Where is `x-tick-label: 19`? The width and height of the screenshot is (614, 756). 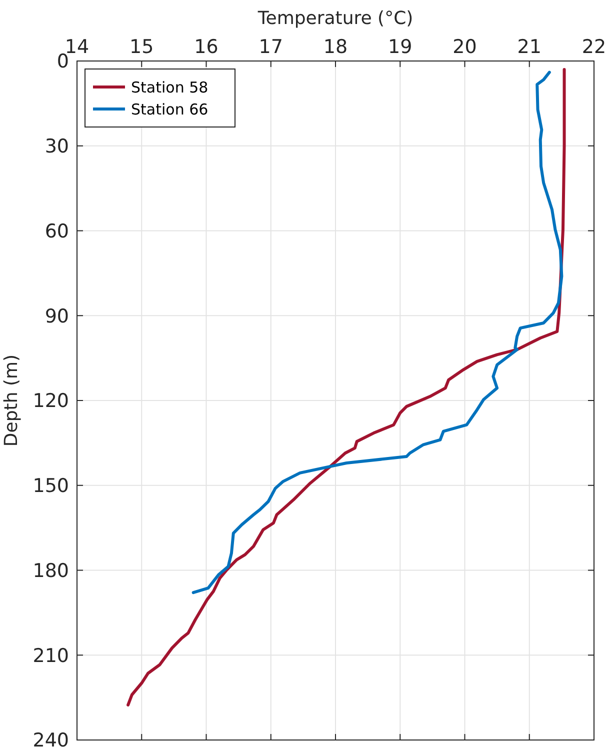 x-tick-label: 19 is located at coordinates (400, 47).